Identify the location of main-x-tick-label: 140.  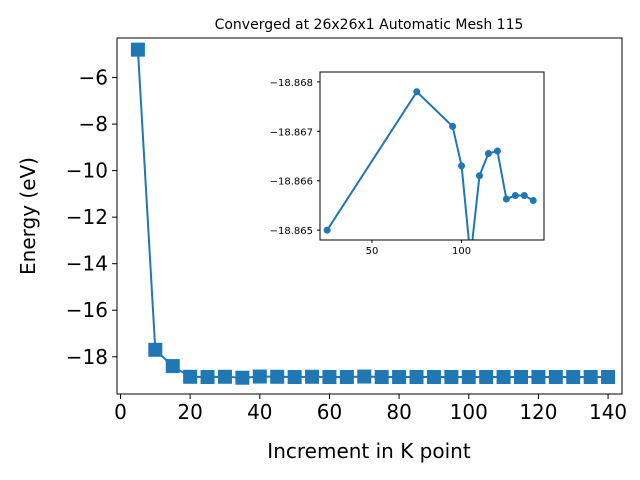
(608, 412).